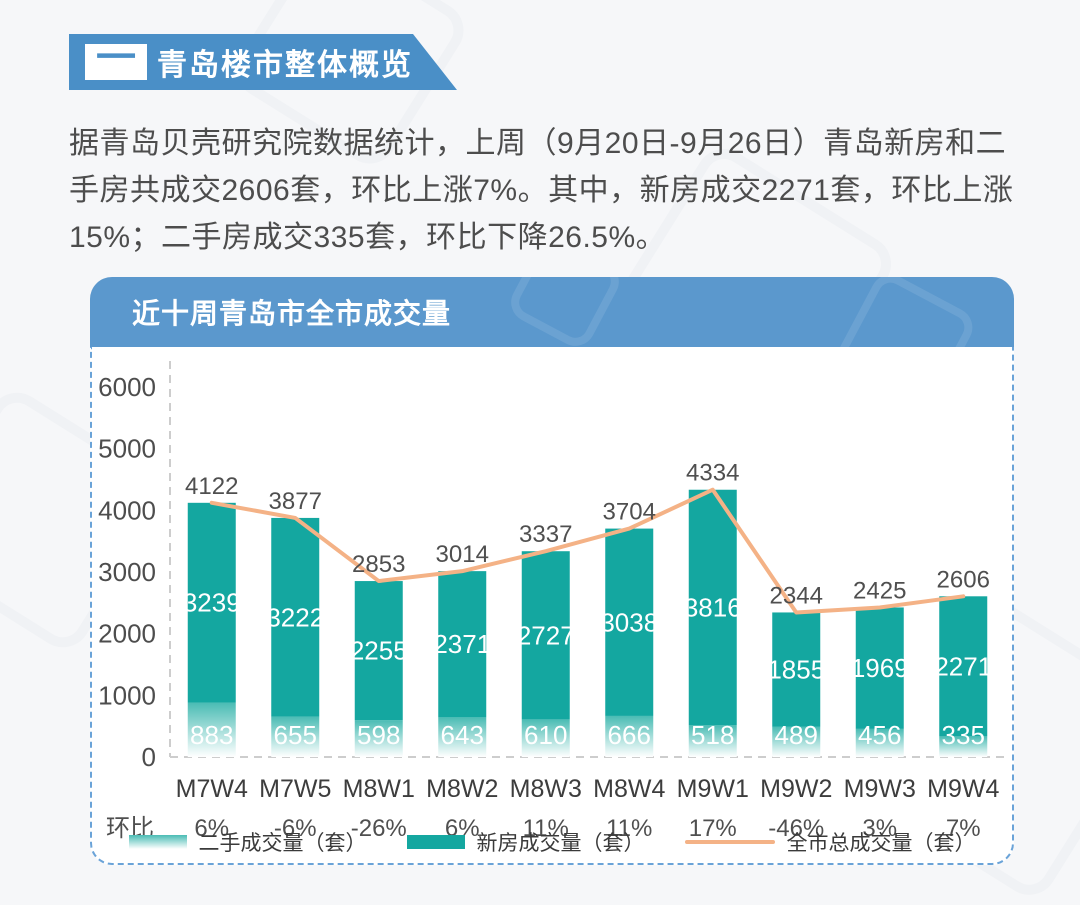 This screenshot has height=905, width=1080. I want to click on total-value-label: 2344, so click(796, 595).